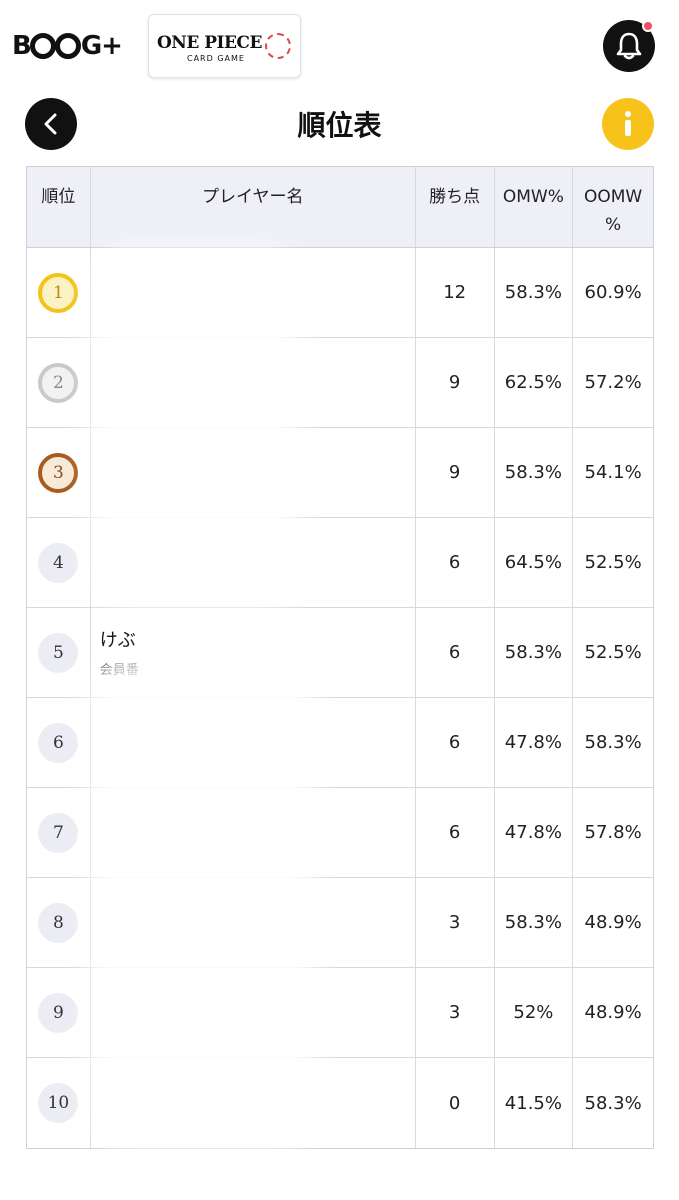  Describe the element at coordinates (534, 207) in the screenshot. I see `header-omw: OMW%` at that location.